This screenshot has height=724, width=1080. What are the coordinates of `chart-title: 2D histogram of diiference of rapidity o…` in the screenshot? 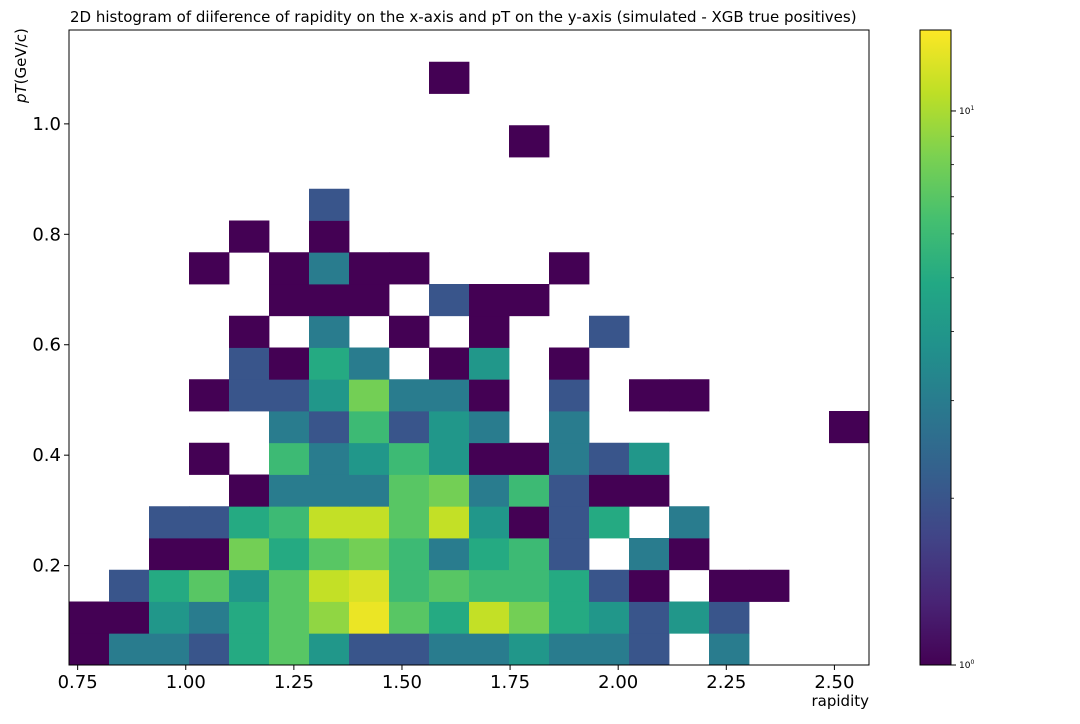 It's located at (463, 17).